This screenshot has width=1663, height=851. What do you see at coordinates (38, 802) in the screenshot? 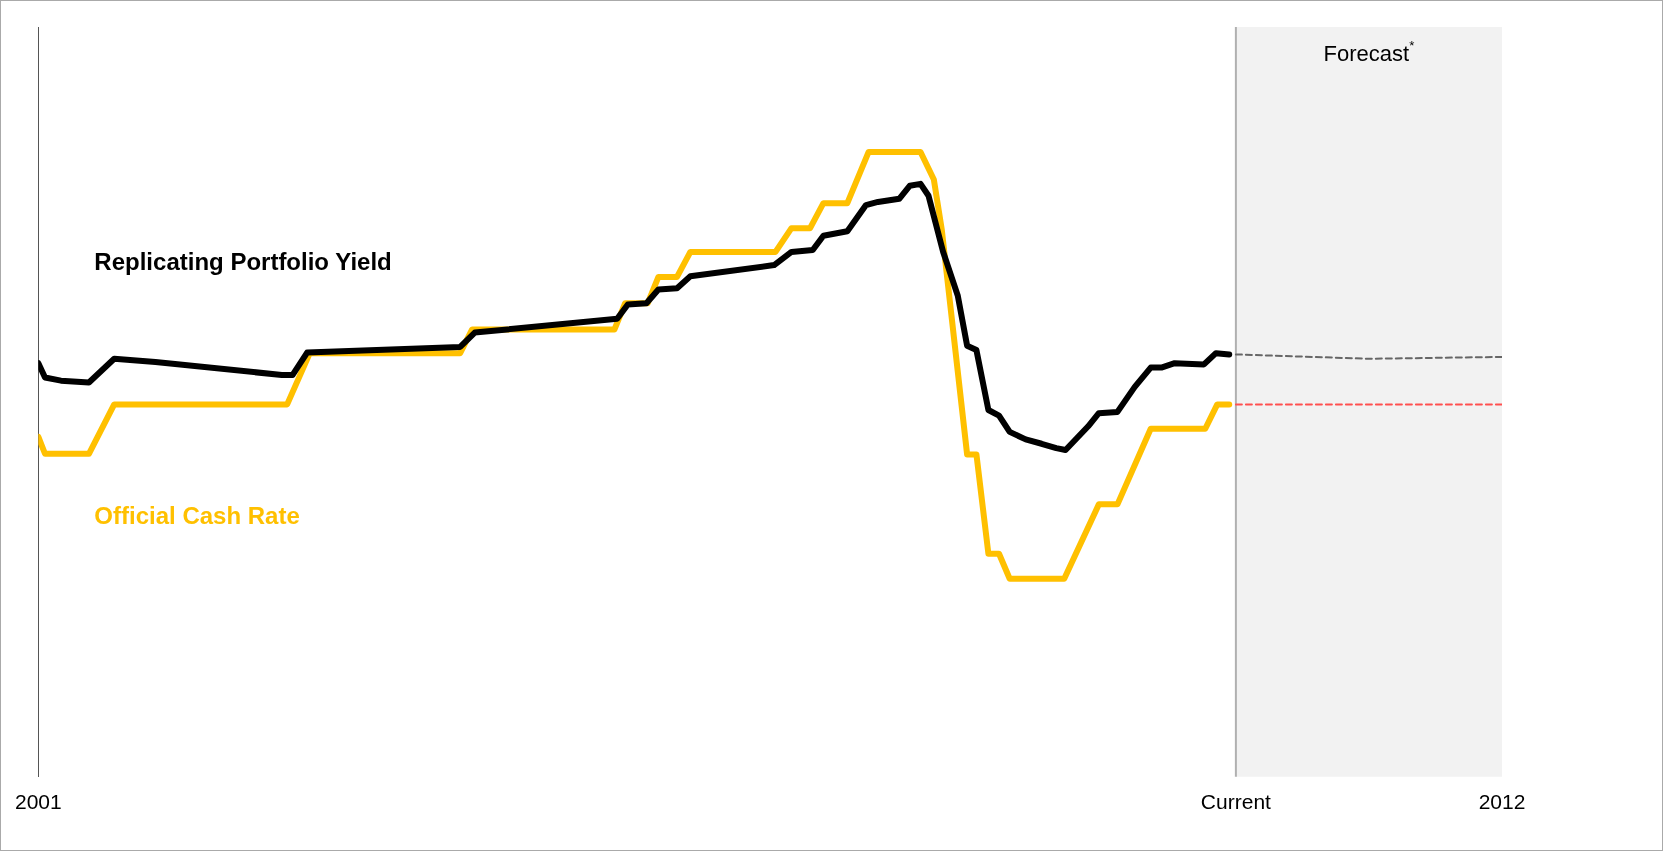
I see `x-tick-label: 2001` at bounding box center [38, 802].